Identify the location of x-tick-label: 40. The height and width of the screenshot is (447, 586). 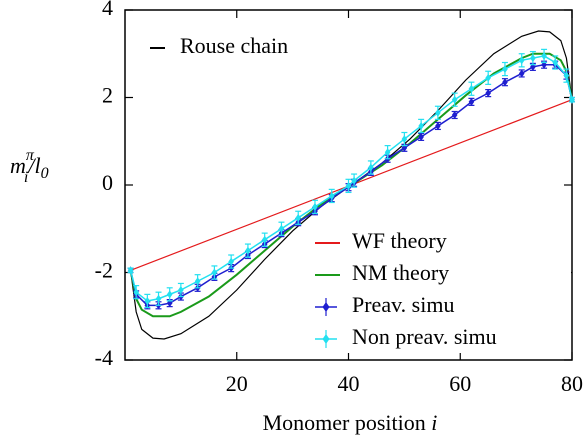
(349, 383).